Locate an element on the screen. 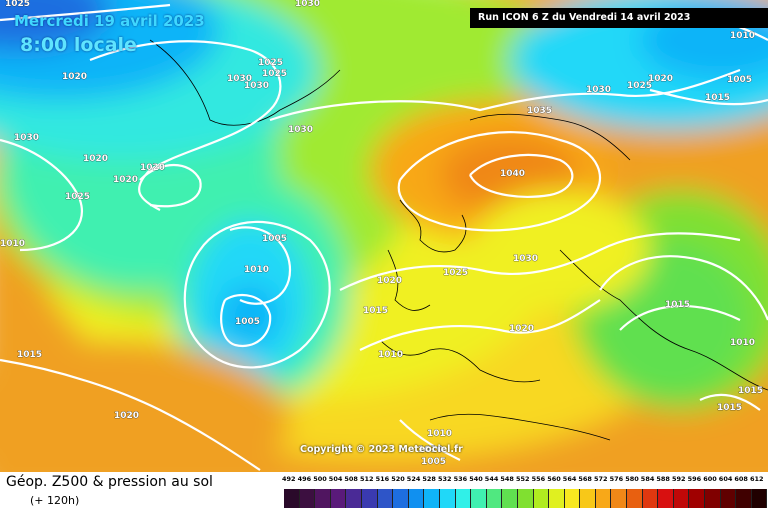 This screenshot has width=768, height=512. scale-tick-label: 584 is located at coordinates (647, 479).